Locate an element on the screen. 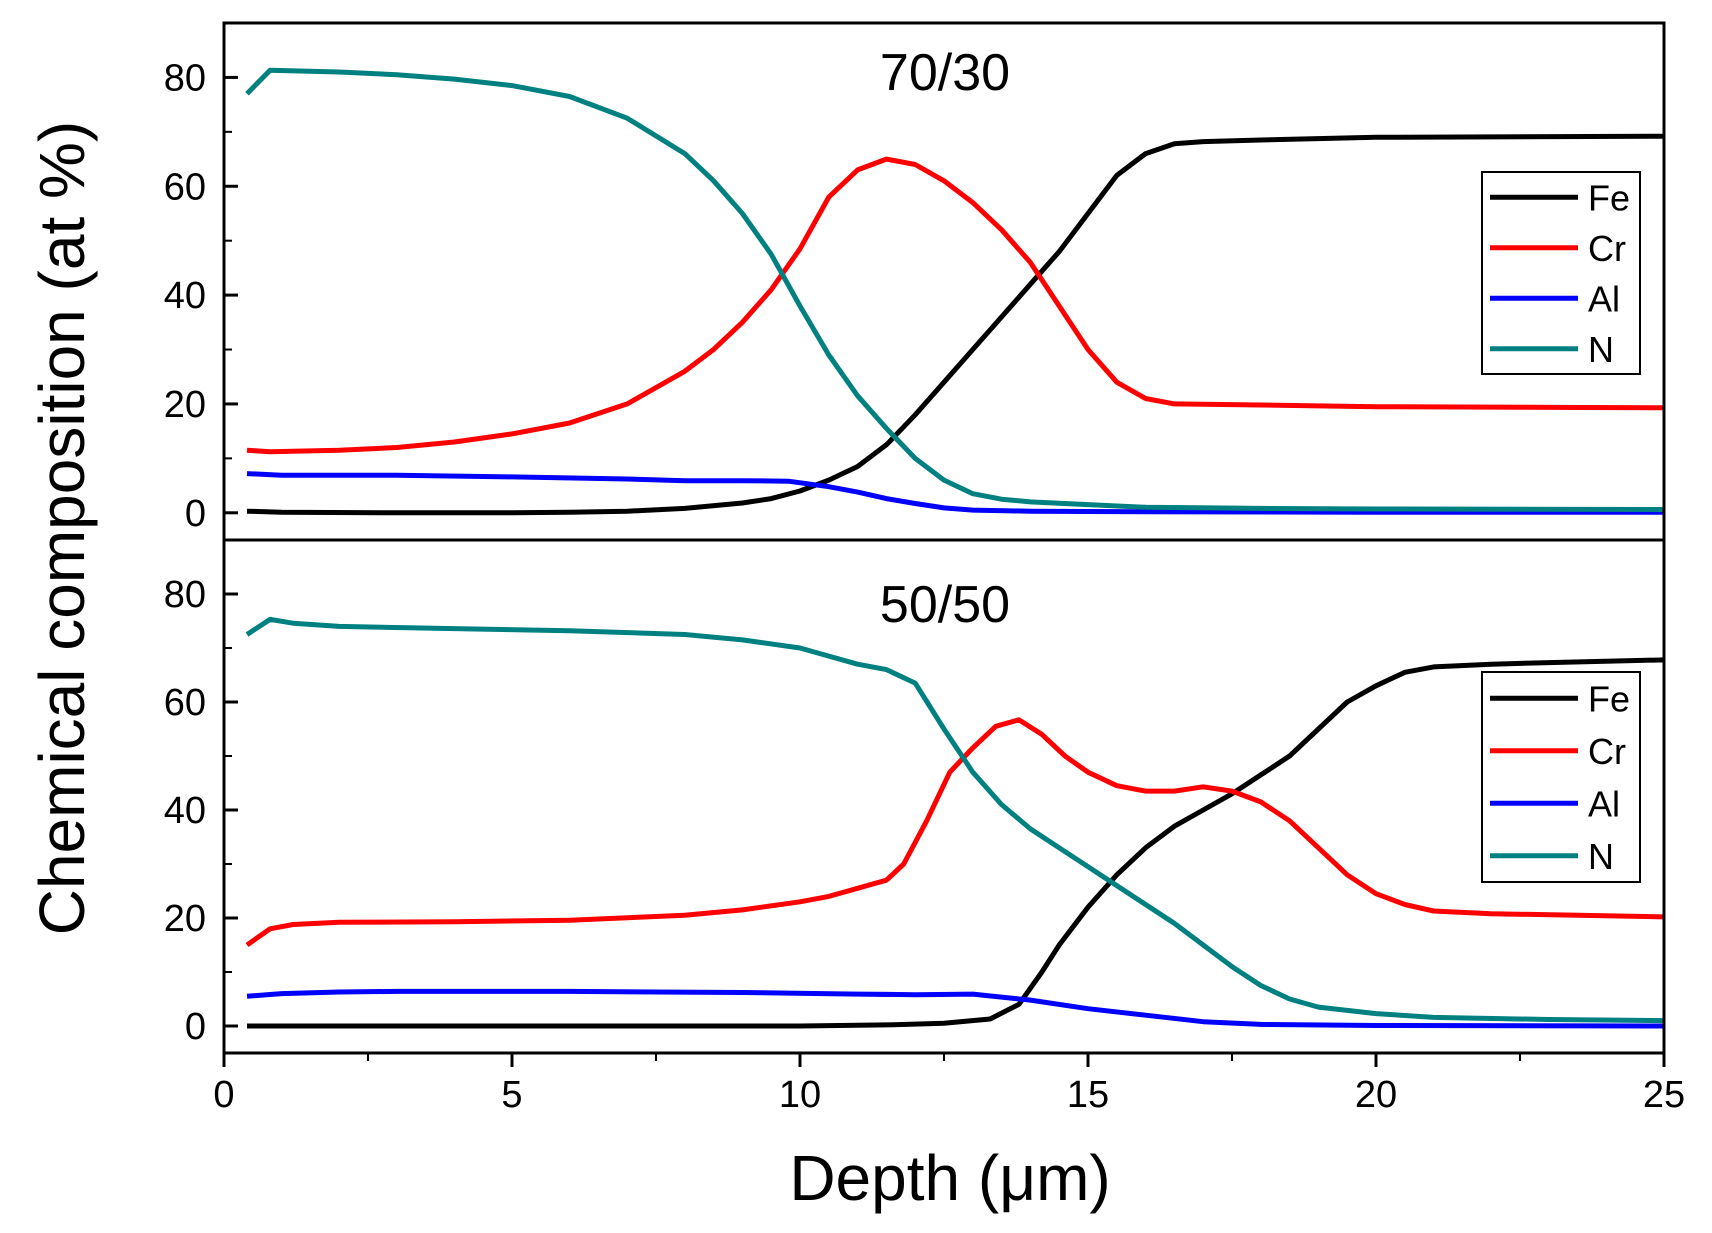  x-axis-title: Depth (μm) is located at coordinates (949, 1178).